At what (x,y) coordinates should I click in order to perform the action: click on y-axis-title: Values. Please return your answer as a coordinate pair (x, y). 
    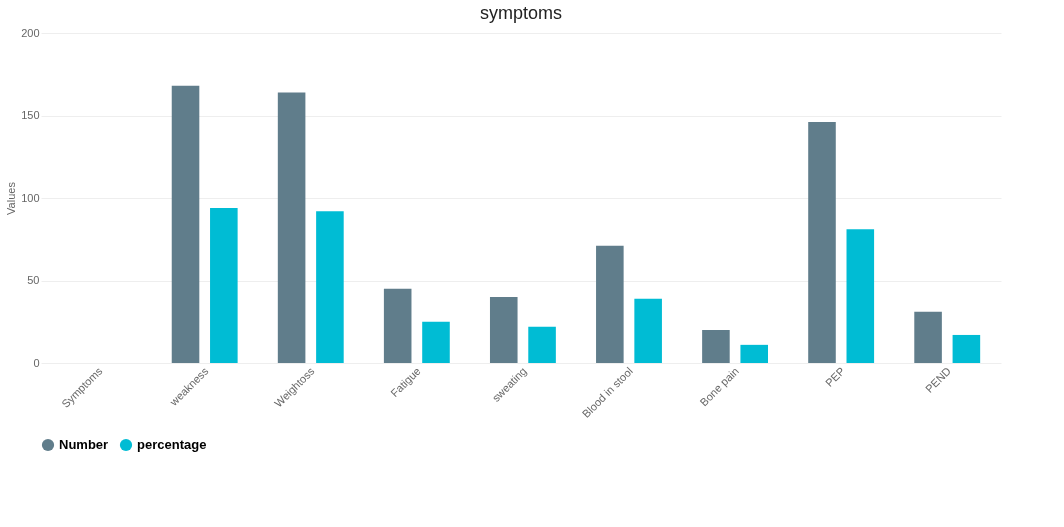
    Looking at the image, I should click on (11, 198).